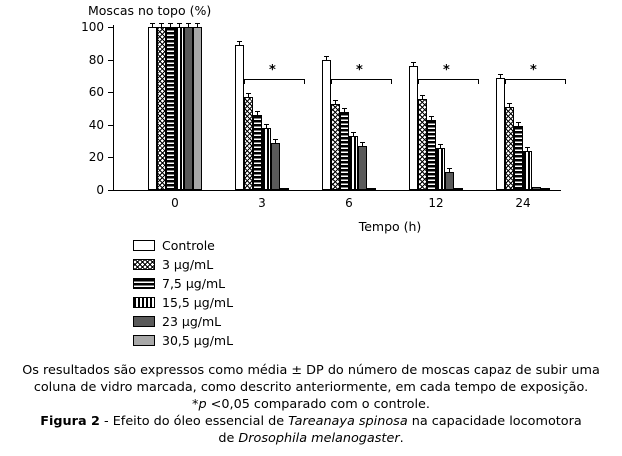 This screenshot has width=622, height=456. Describe the element at coordinates (96, 157) in the screenshot. I see `y-axis-tick-label: 20` at that location.